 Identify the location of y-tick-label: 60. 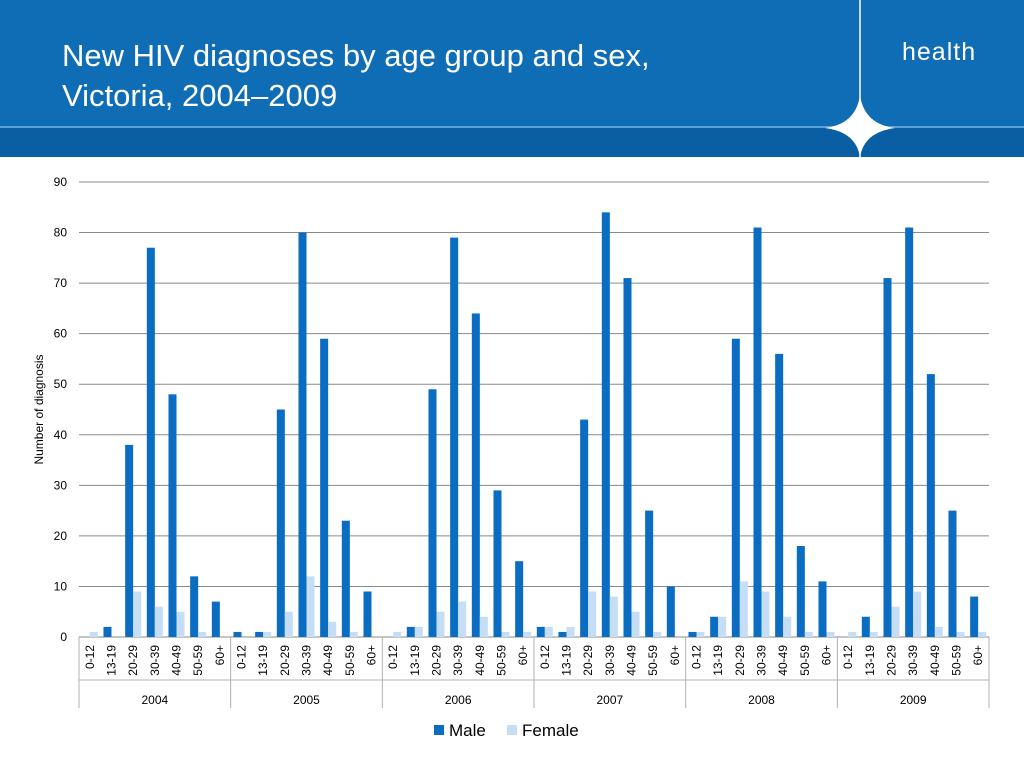
(61, 334).